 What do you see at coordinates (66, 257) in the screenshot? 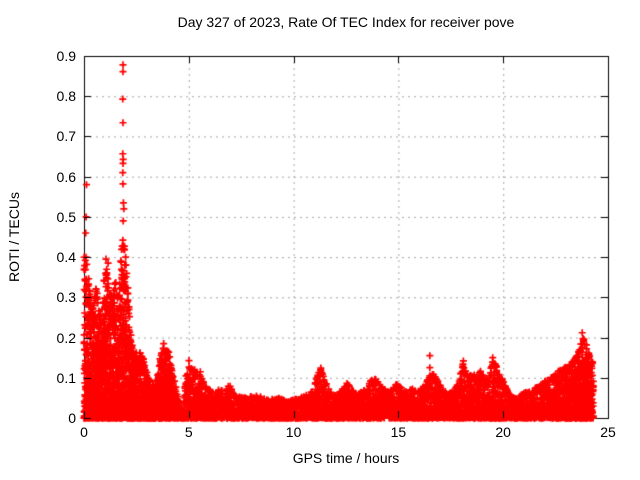
I see `y-tick-label: 0.4` at bounding box center [66, 257].